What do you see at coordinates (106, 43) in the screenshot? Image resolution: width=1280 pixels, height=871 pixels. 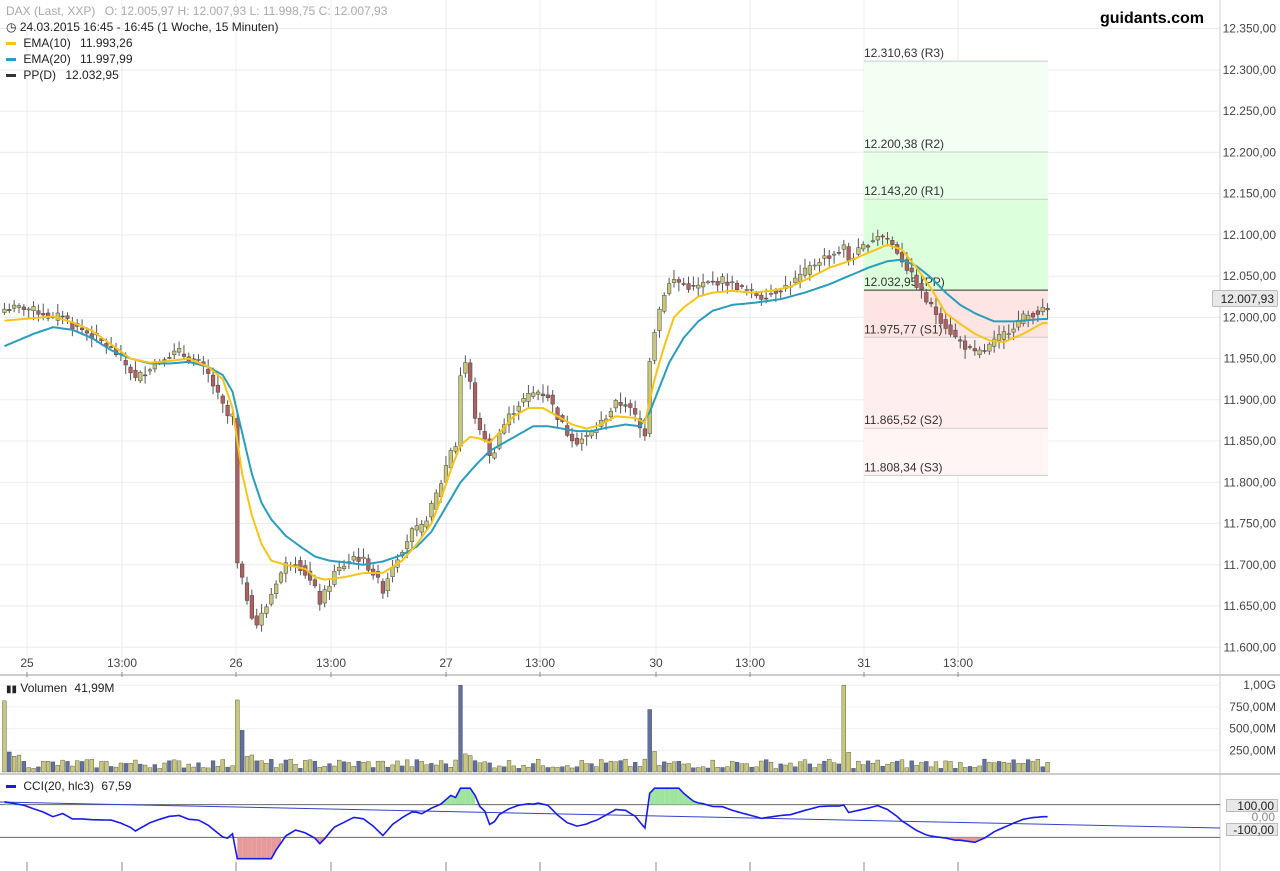 I see `ema10-value: 11.993,26` at bounding box center [106, 43].